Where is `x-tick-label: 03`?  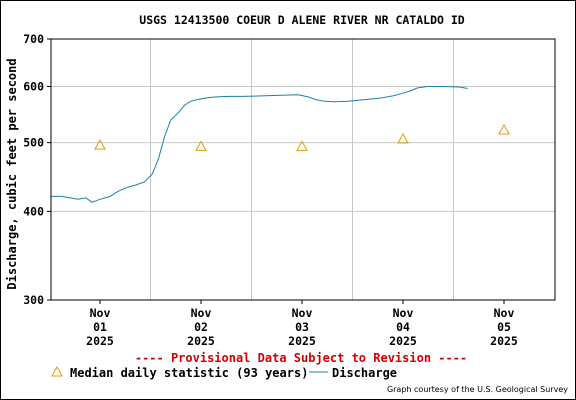 x-tick-label: 03 is located at coordinates (302, 327).